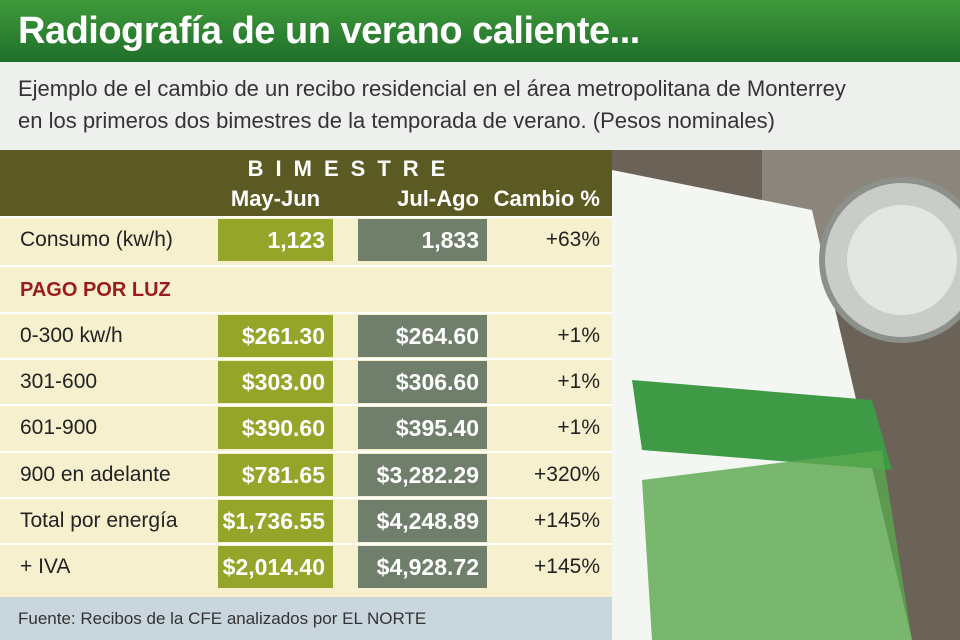  Describe the element at coordinates (352, 168) in the screenshot. I see `group-header: BIMESTRE` at that location.